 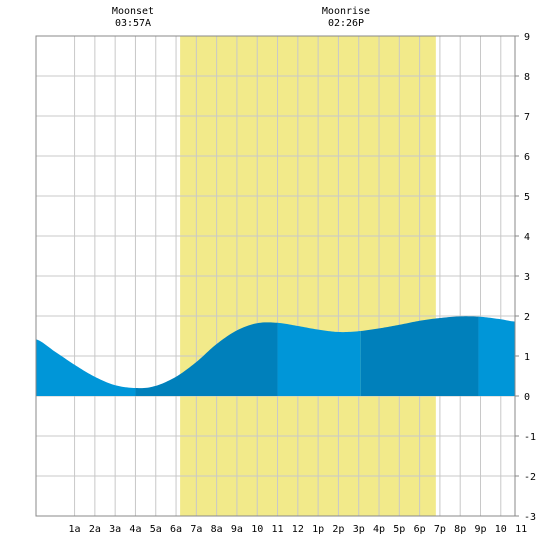 What do you see at coordinates (527, 357) in the screenshot?
I see `y-tick-label: 1` at bounding box center [527, 357].